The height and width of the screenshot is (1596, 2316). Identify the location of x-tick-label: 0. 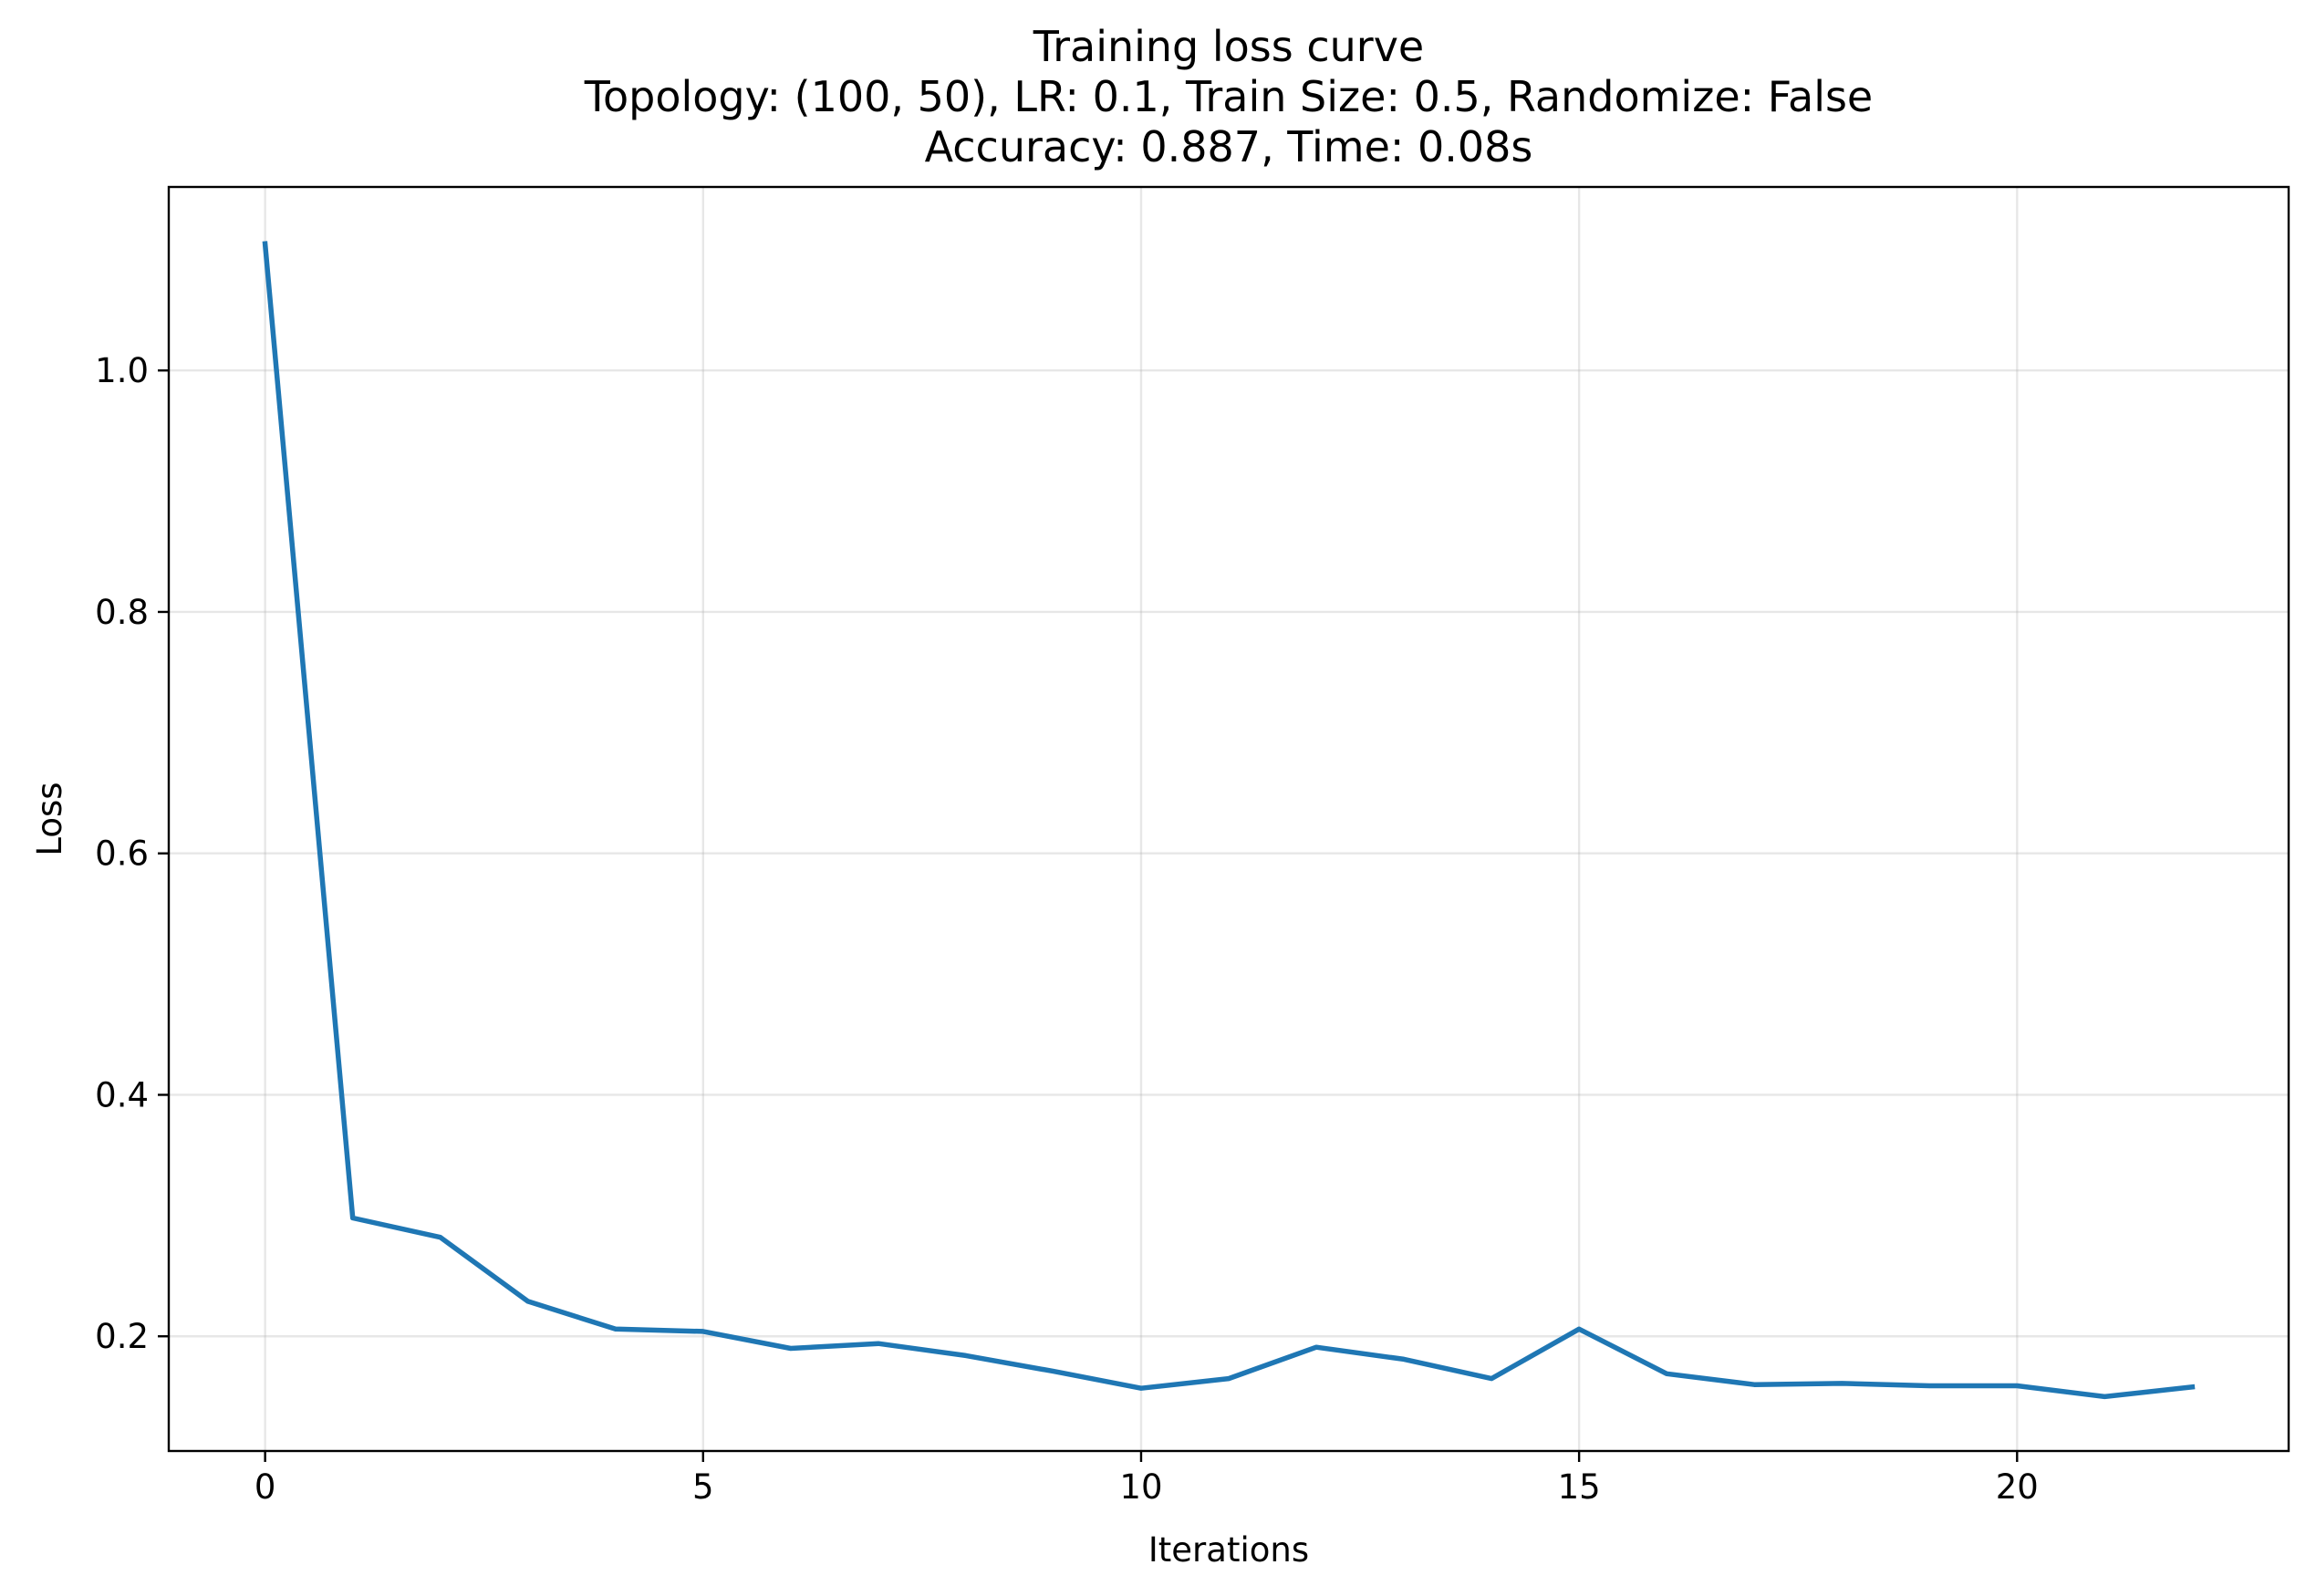
(265, 1487).